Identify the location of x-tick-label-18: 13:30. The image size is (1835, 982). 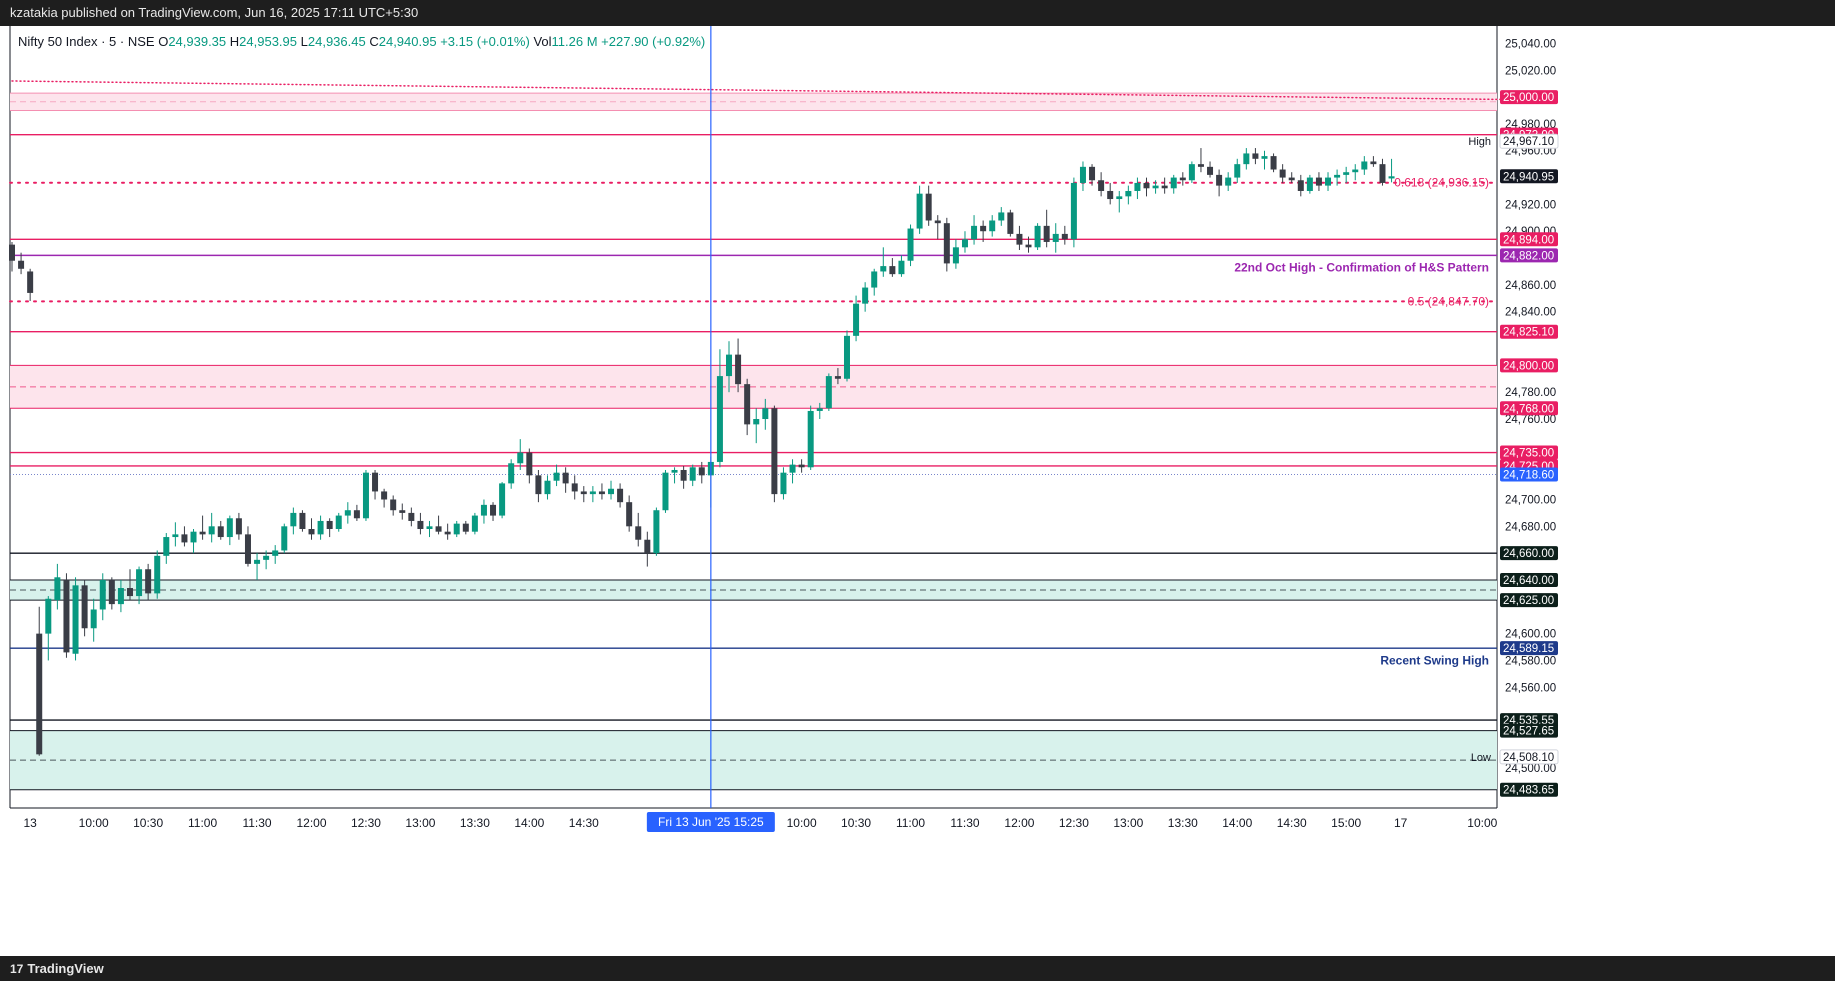
(1183, 823).